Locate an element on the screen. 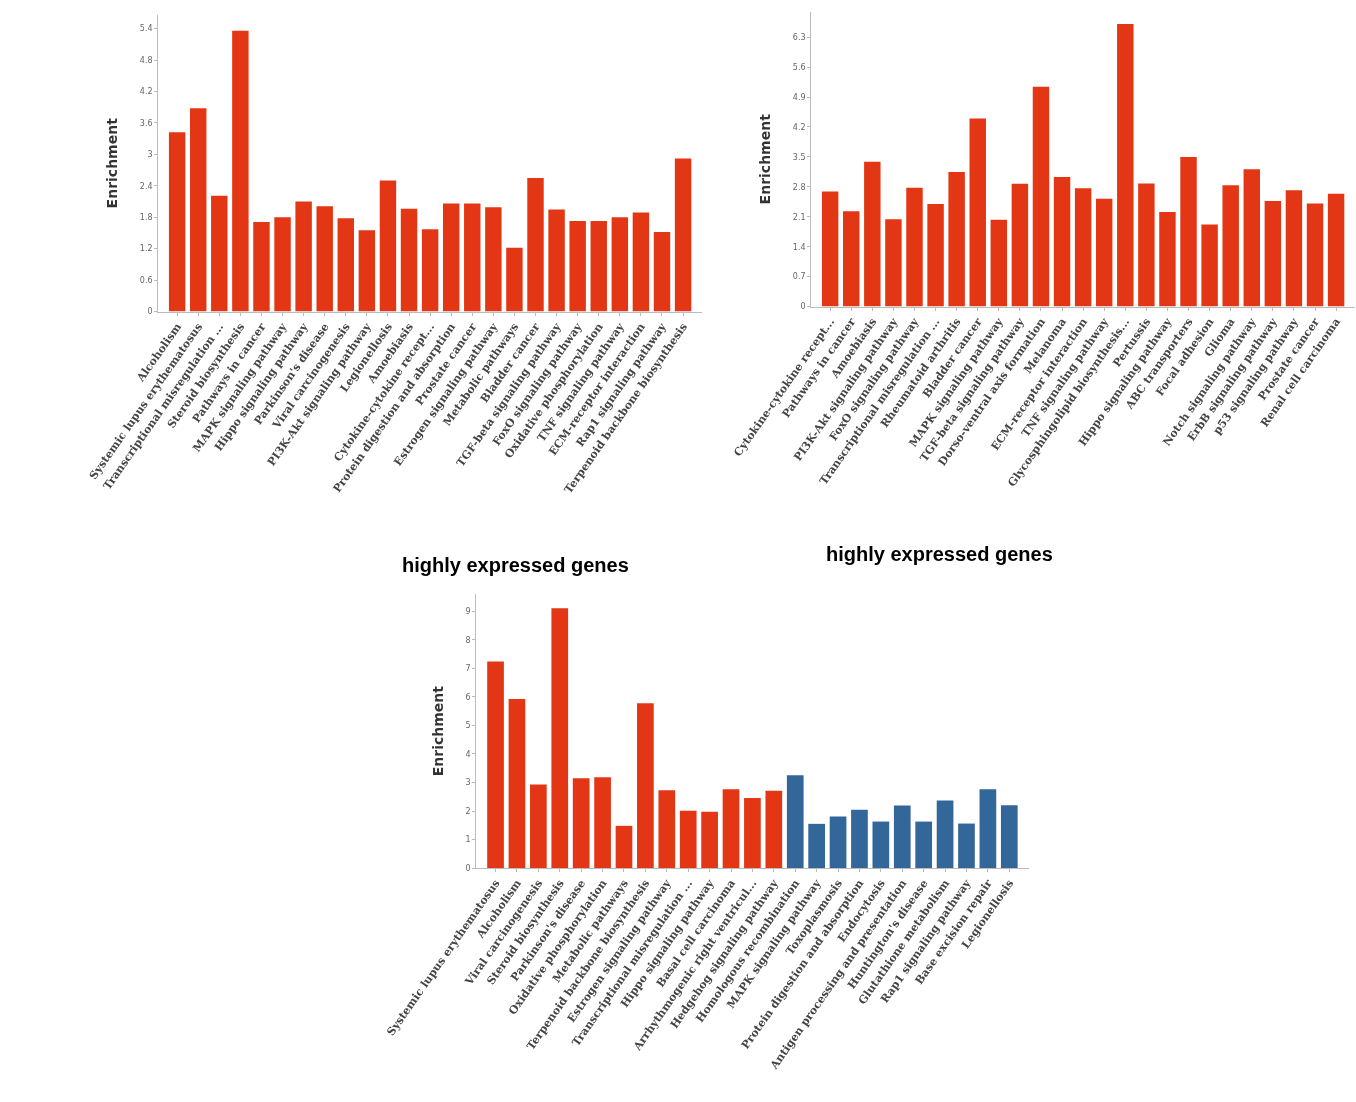 This screenshot has width=1356, height=1102. y-tick-label: 0.6 is located at coordinates (146, 280).